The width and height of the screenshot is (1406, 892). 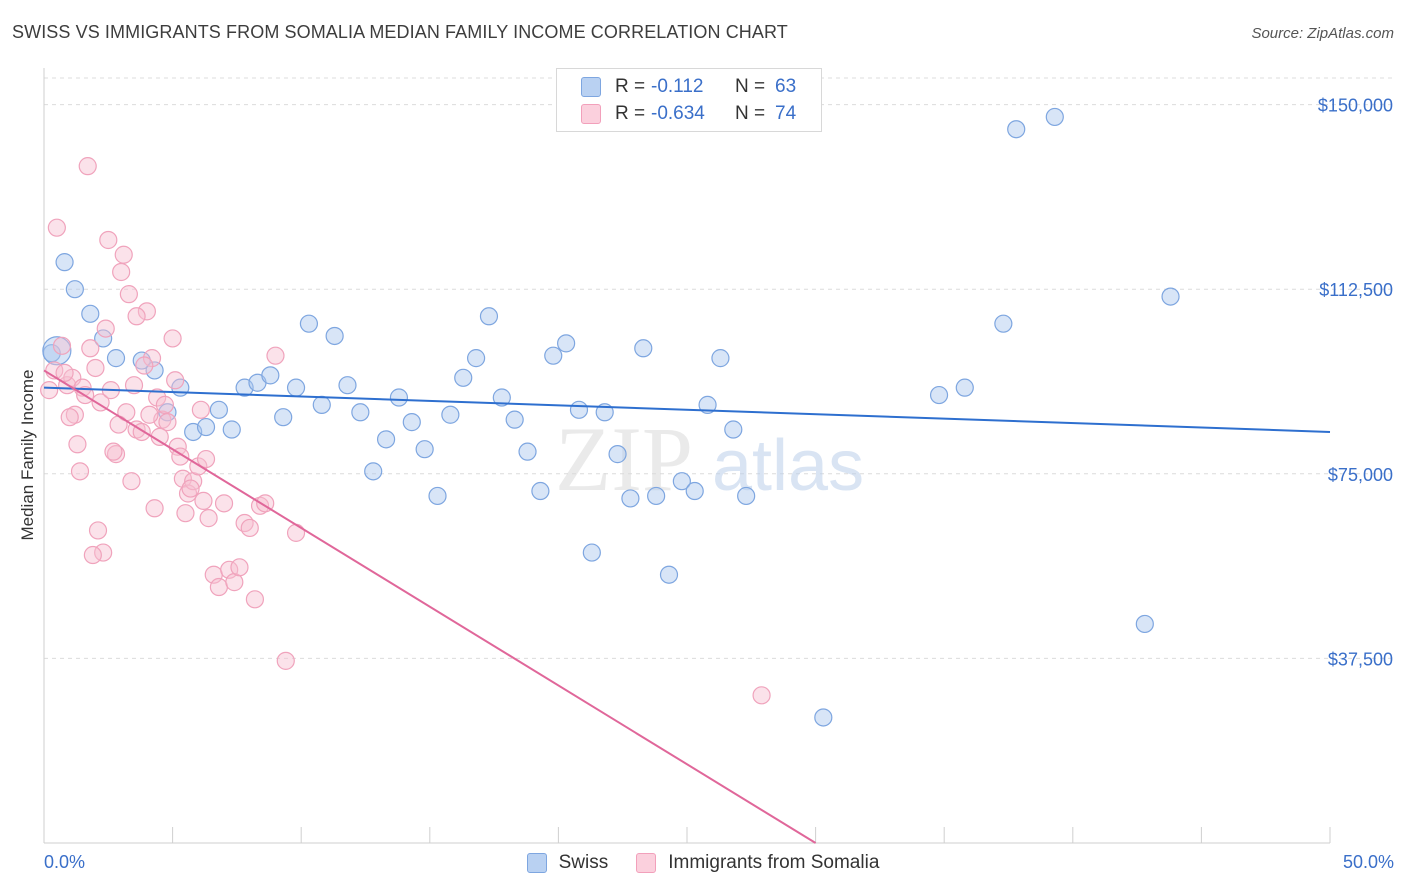 What do you see at coordinates (750, 86) in the screenshot?
I see `swiss-n-label: N =` at bounding box center [750, 86].